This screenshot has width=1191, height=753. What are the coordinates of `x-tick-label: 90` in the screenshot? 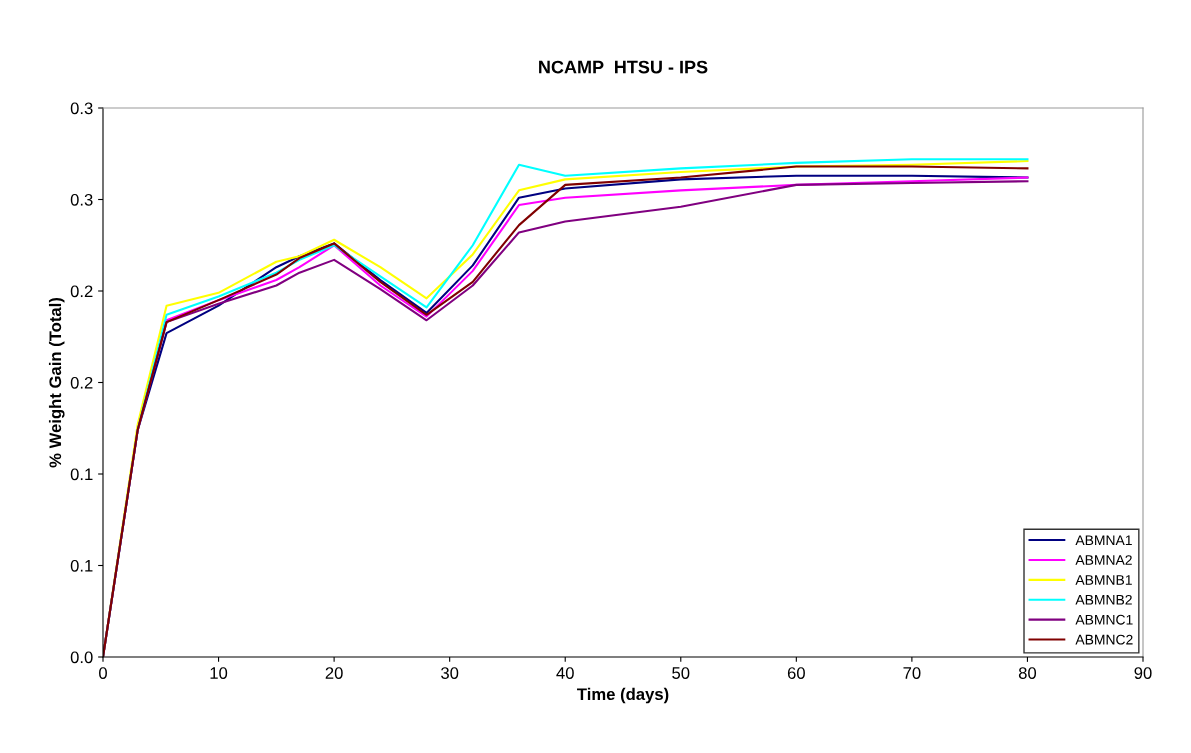 It's located at (1143, 673).